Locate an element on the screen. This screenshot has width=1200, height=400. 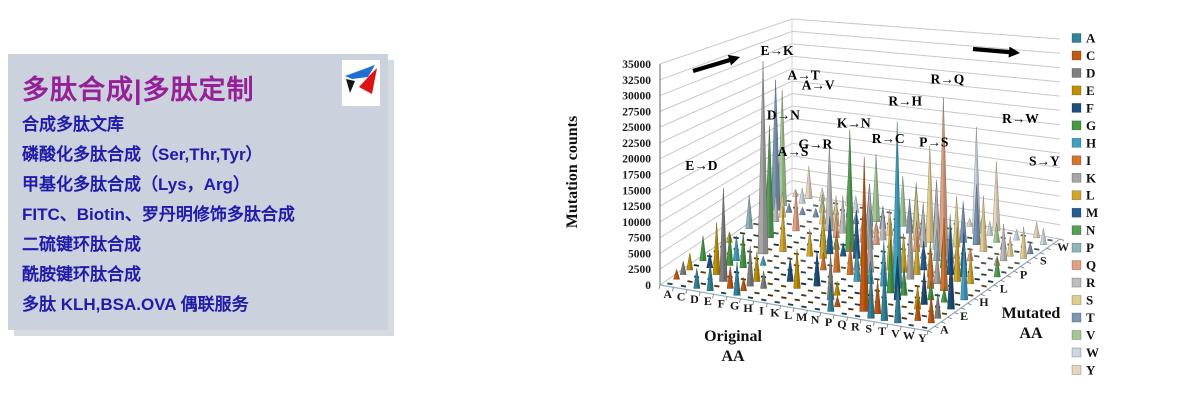
svg-text: R→H is located at coordinates (905, 101).